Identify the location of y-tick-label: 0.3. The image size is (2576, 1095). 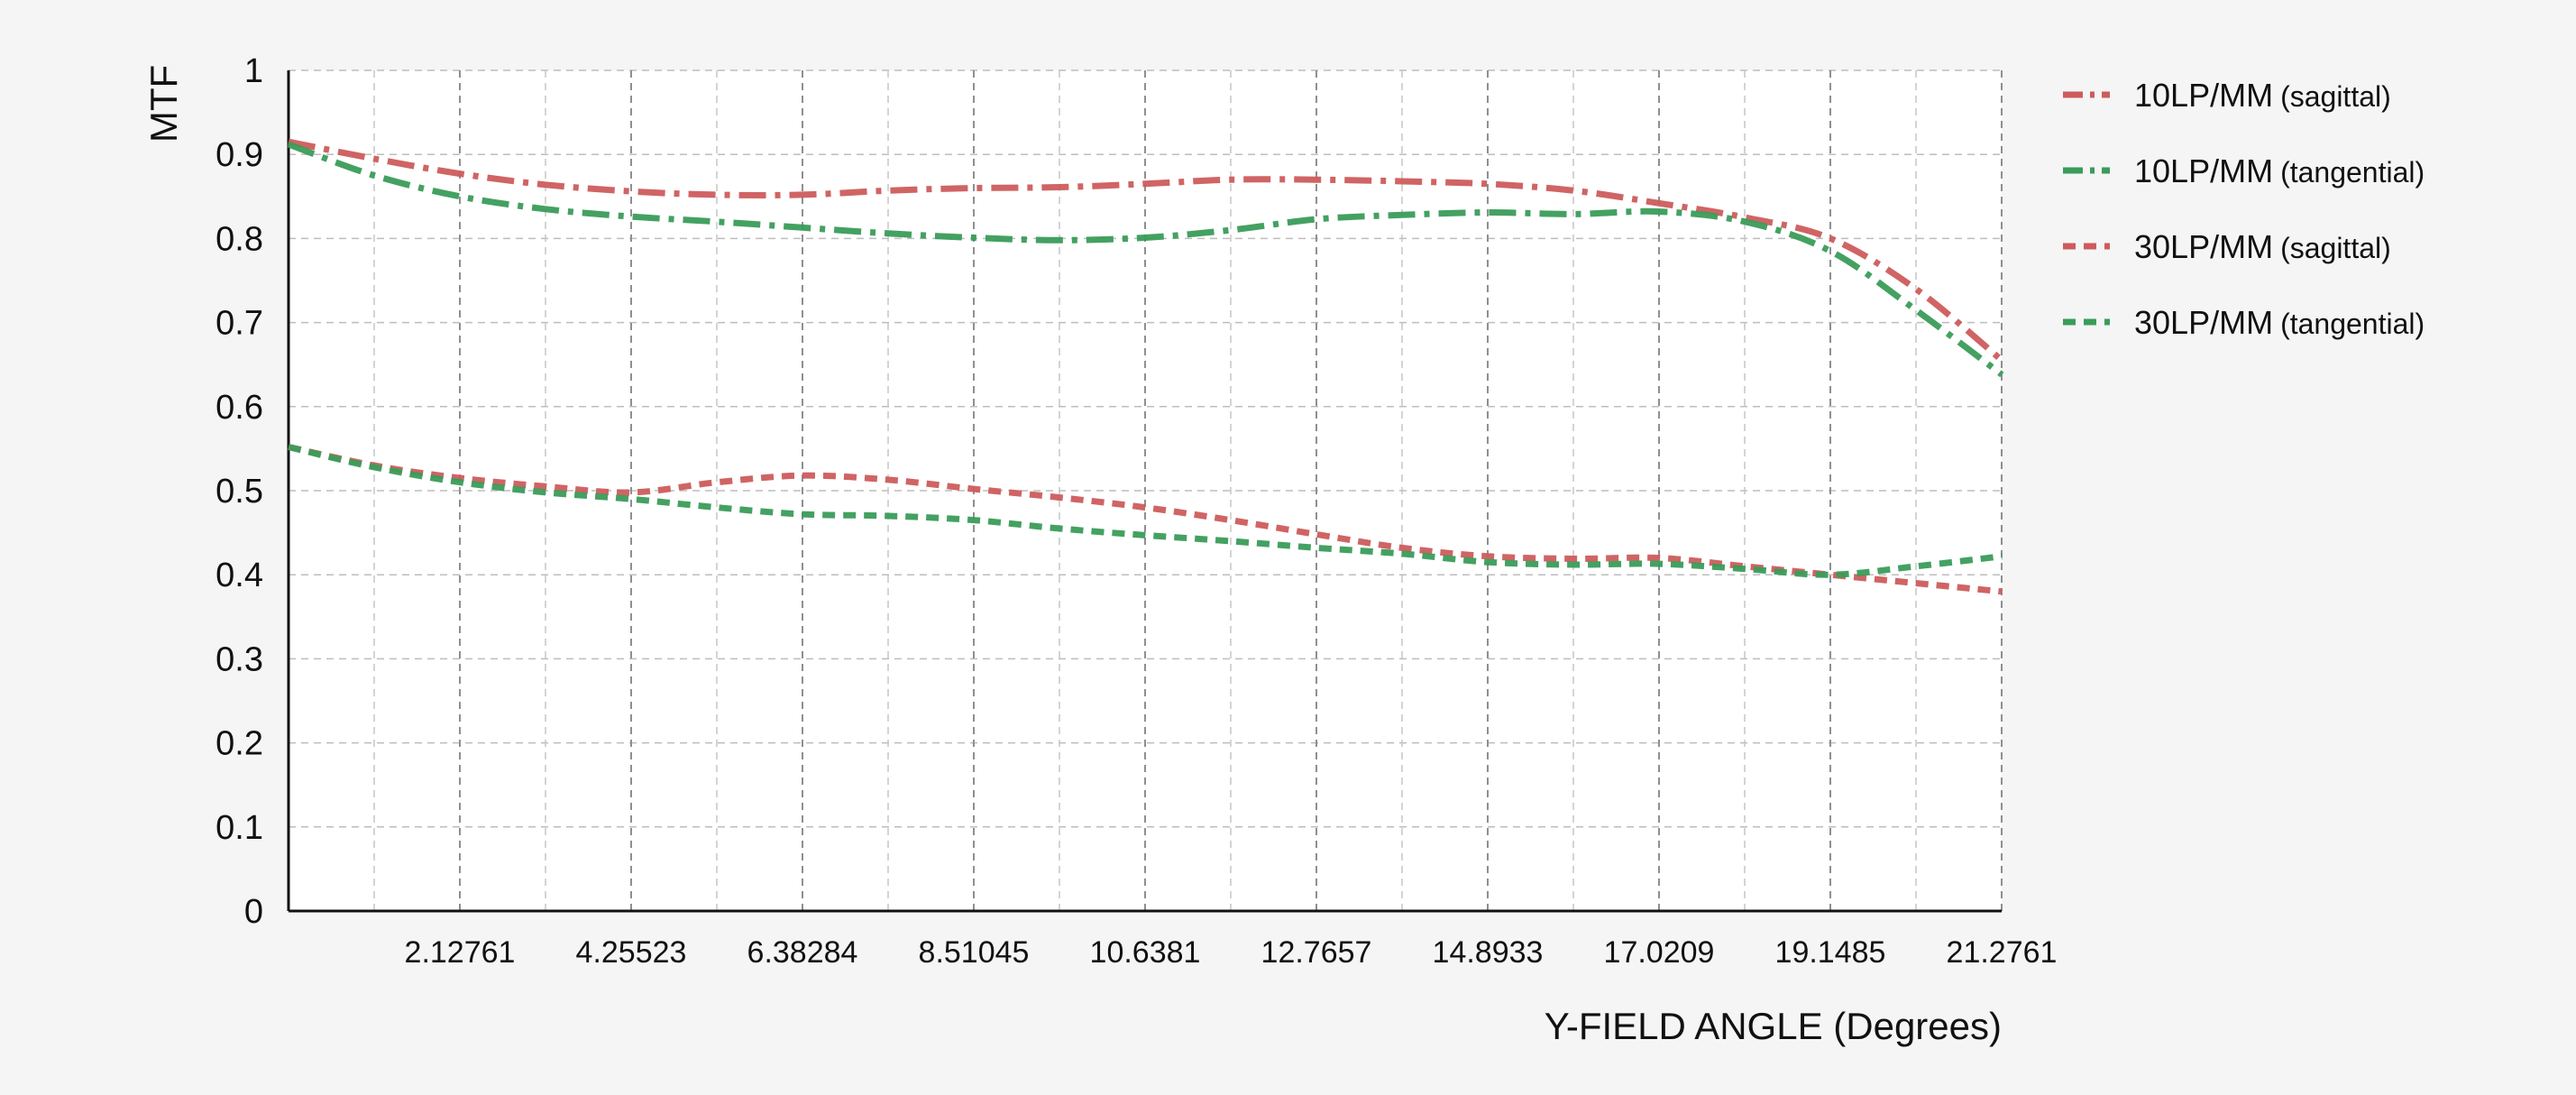
(239, 659).